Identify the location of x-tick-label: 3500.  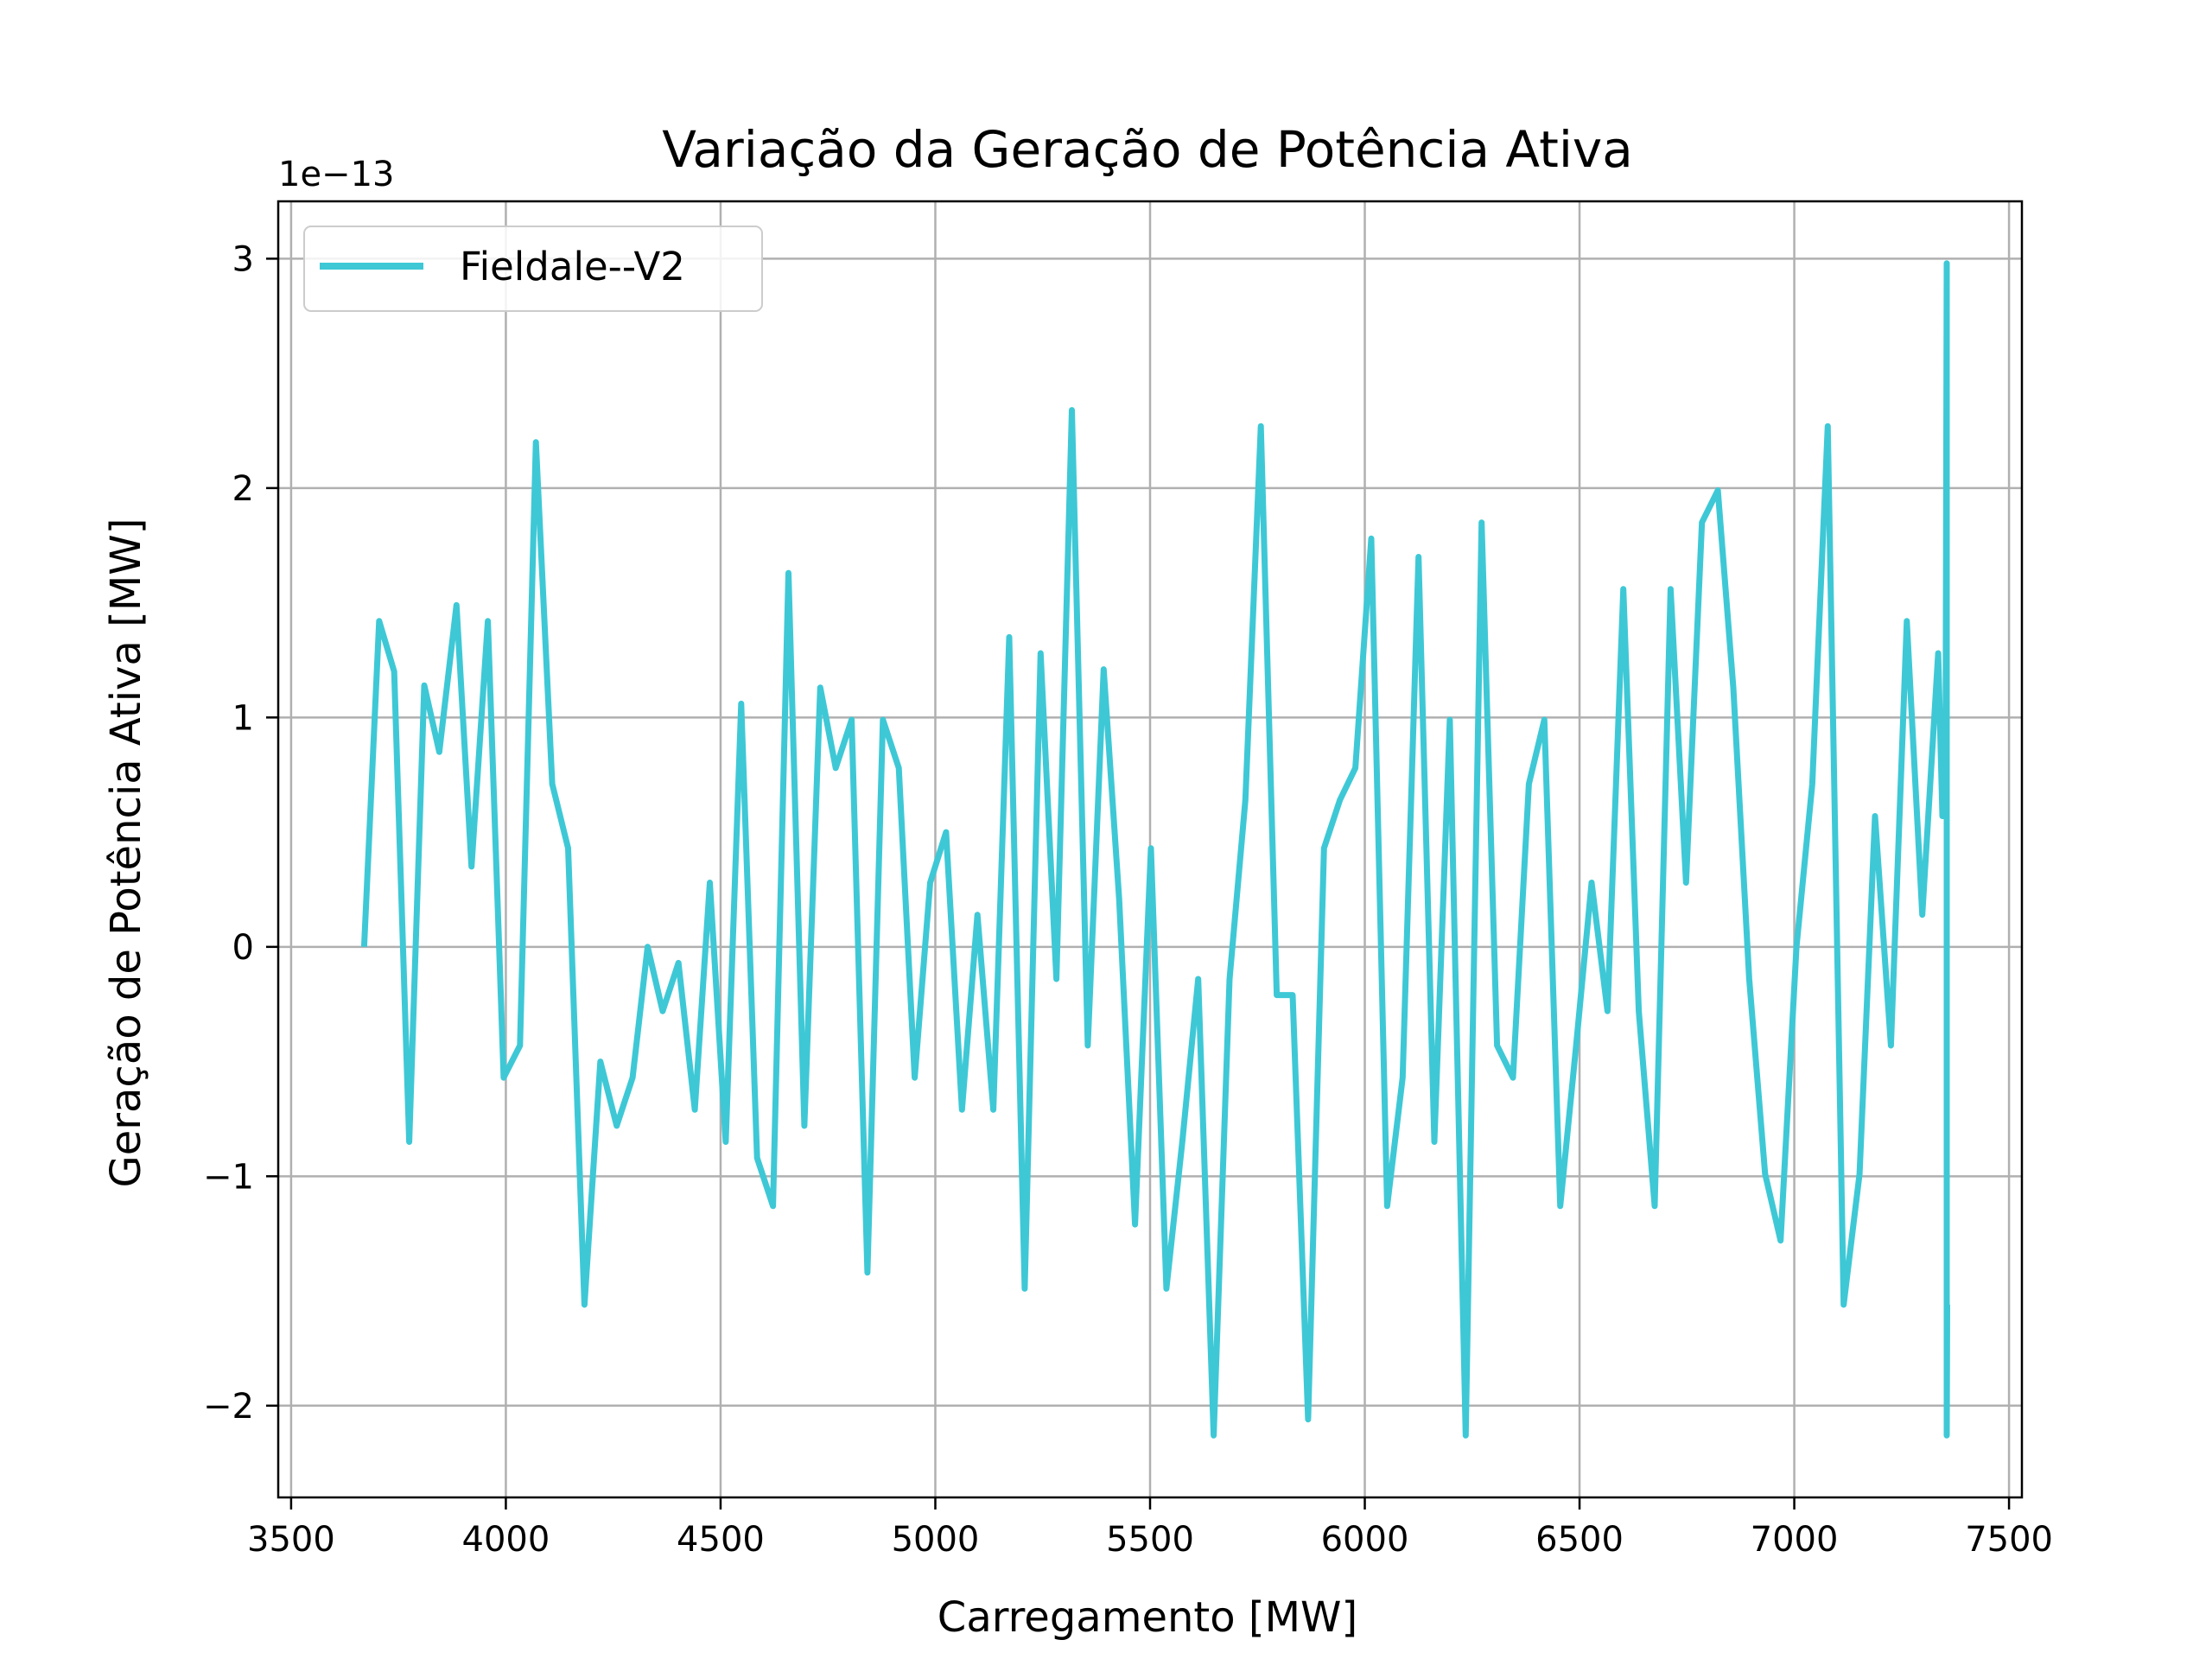
(291, 1540).